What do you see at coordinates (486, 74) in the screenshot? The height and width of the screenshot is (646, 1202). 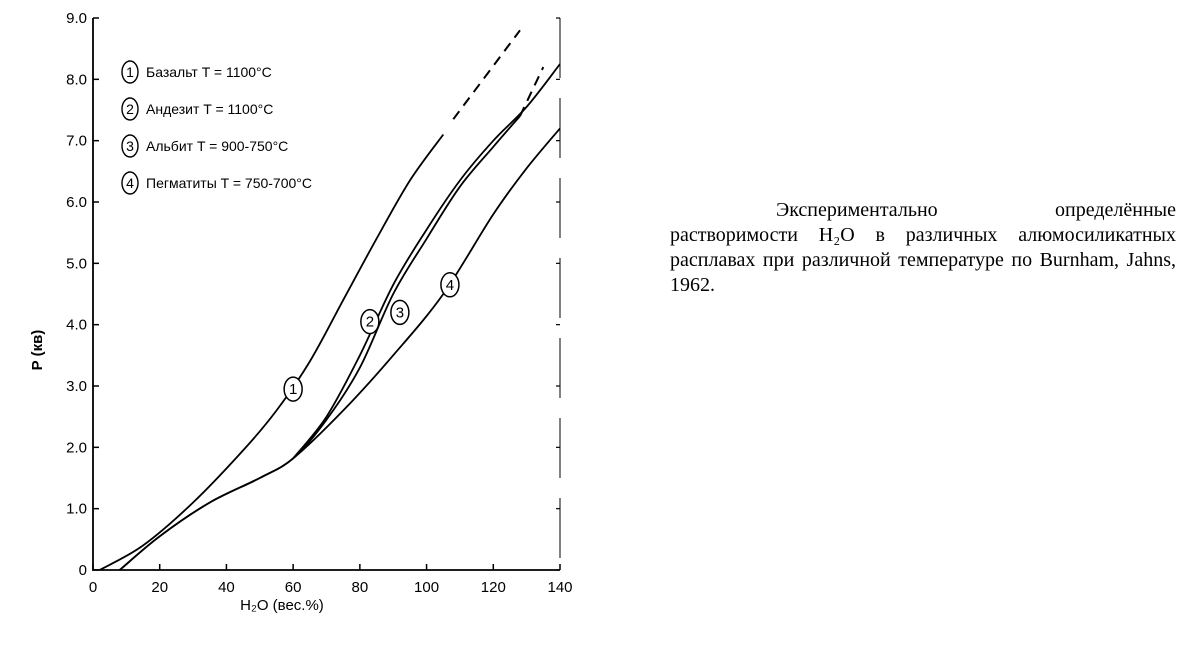 I see `curve-1-dashed` at bounding box center [486, 74].